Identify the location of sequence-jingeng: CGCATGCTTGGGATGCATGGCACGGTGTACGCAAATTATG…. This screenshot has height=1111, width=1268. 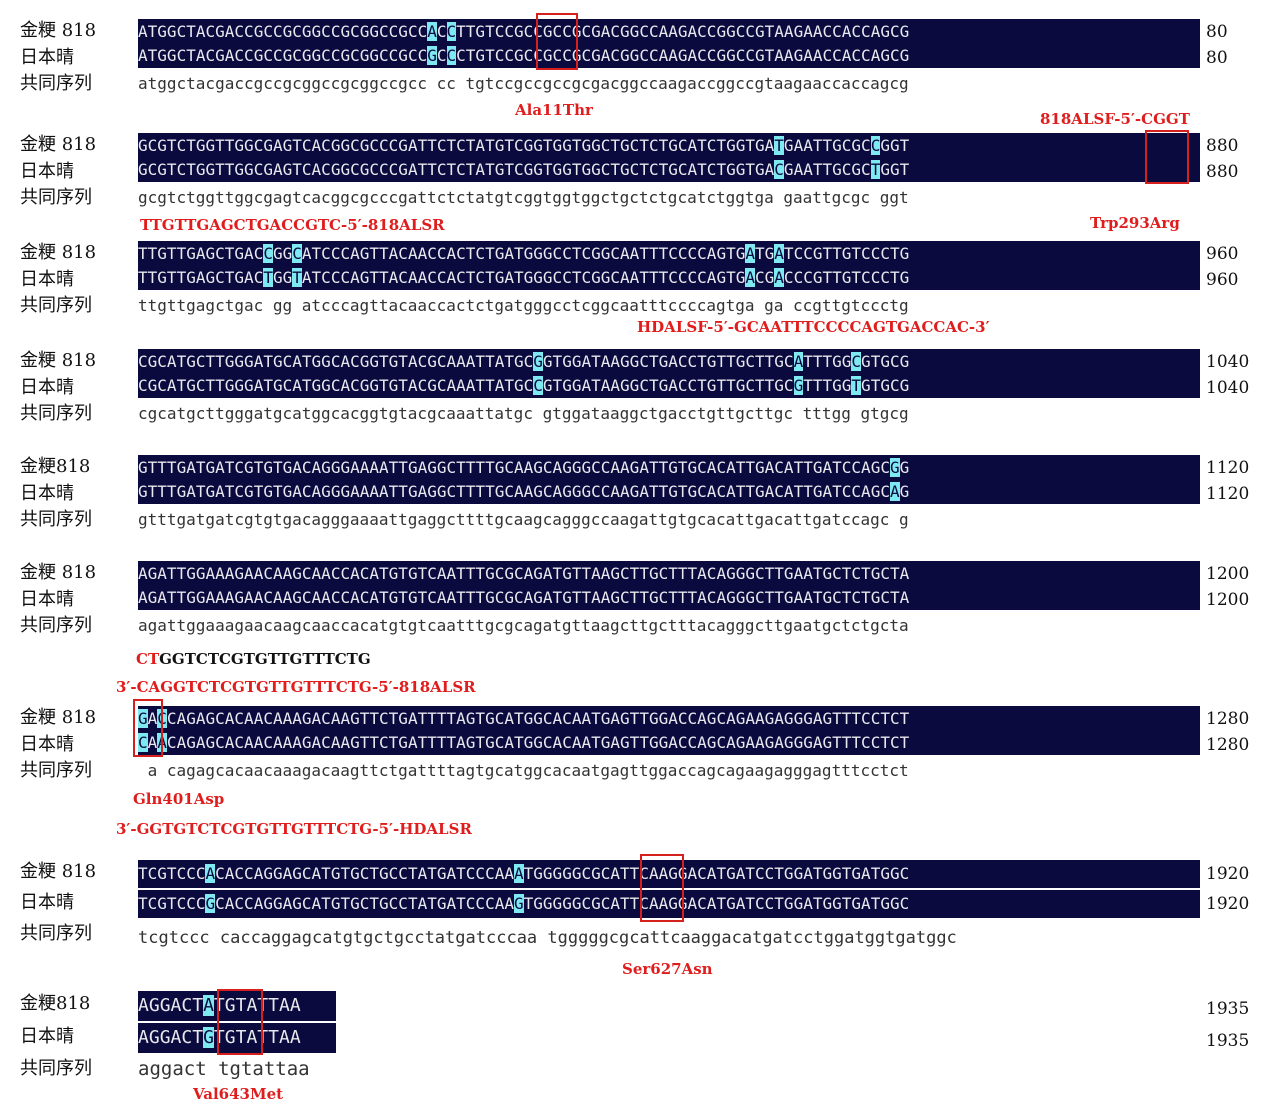
(669, 361).